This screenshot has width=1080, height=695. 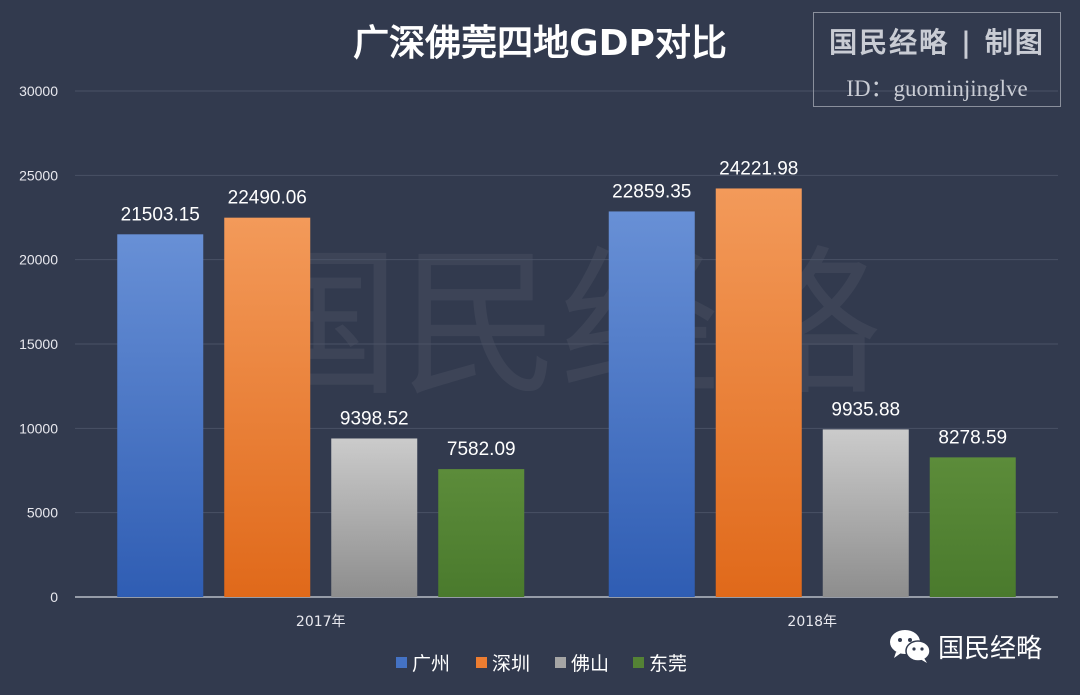 What do you see at coordinates (38, 175) in the screenshot?
I see `y-tick-label: 25000` at bounding box center [38, 175].